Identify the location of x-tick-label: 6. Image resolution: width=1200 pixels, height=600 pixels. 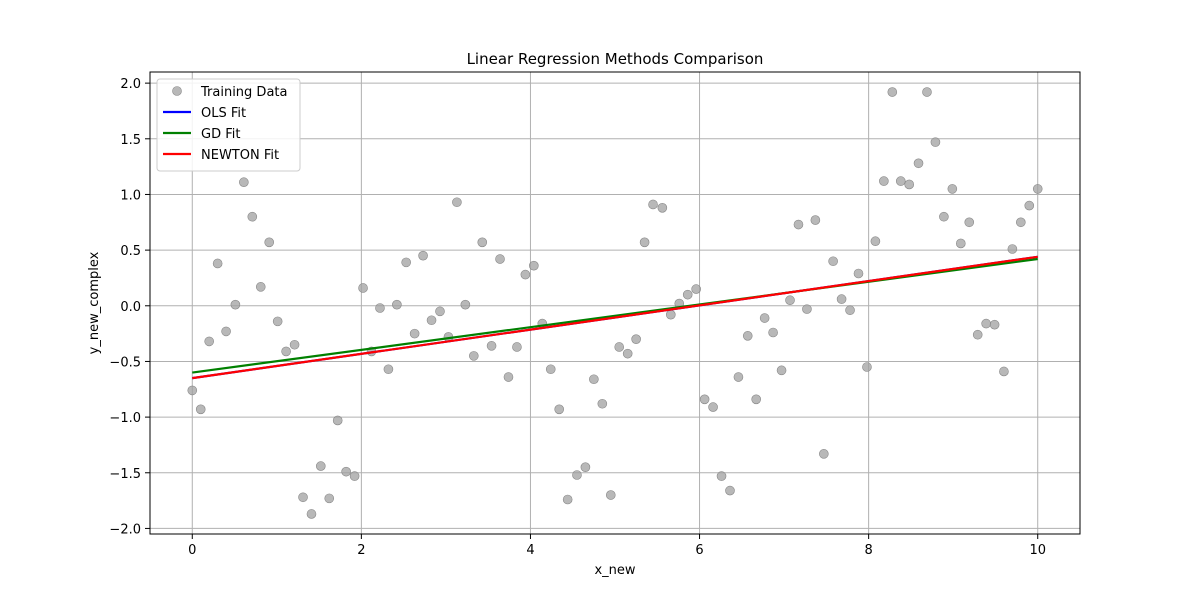
(699, 550).